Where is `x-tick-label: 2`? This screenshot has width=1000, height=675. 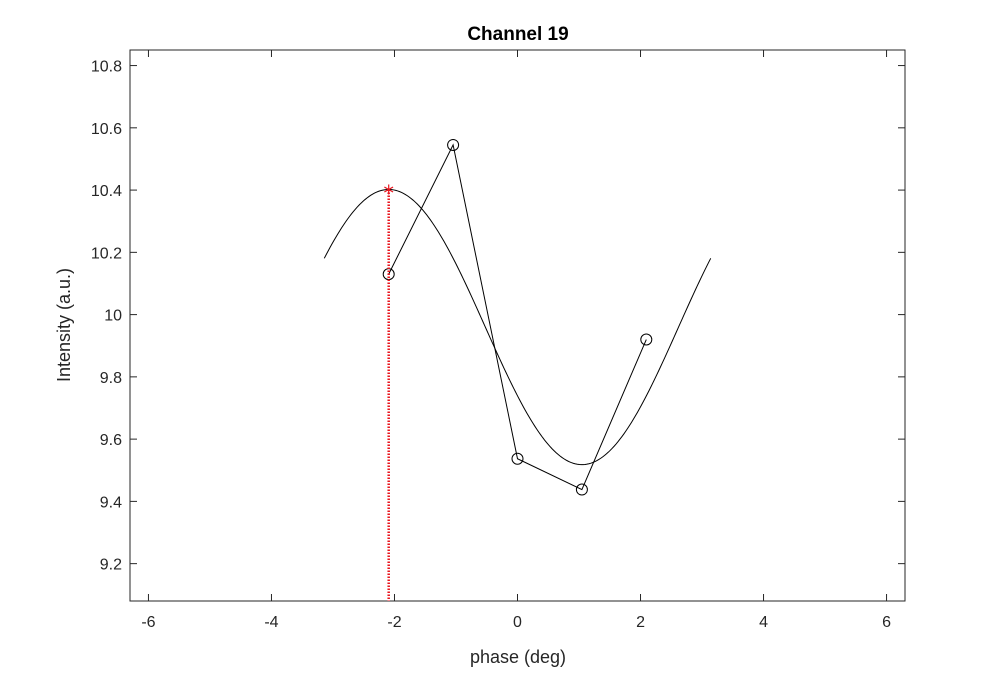 x-tick-label: 2 is located at coordinates (640, 622).